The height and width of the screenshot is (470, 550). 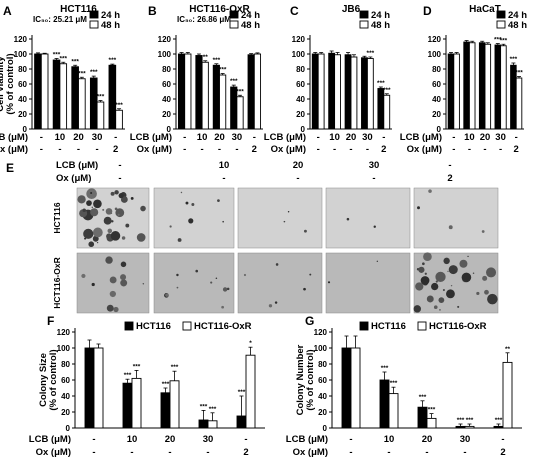 I want to click on panel-letter: E, so click(x=10, y=168).